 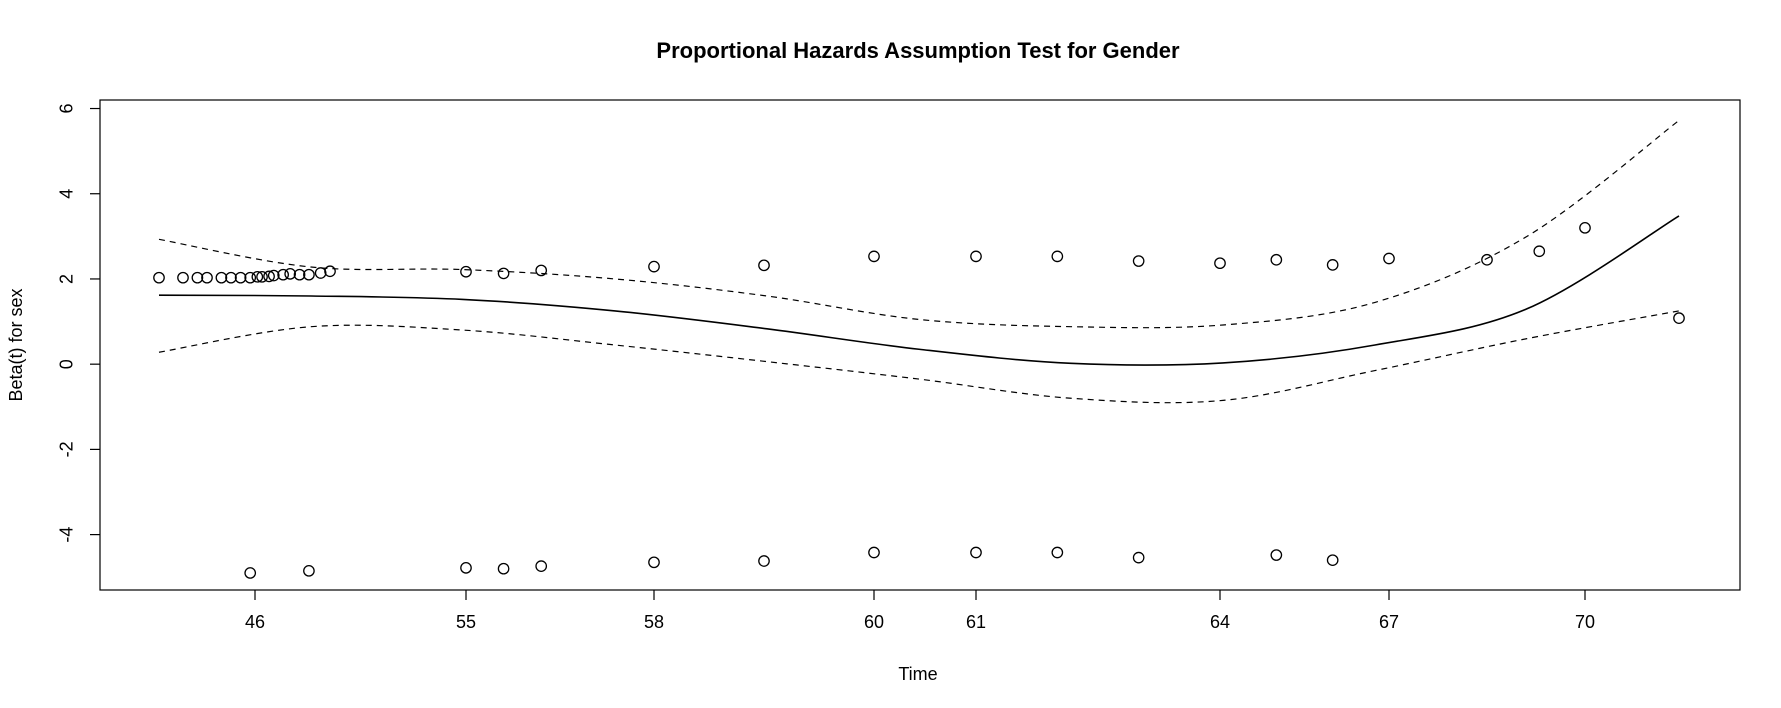 What do you see at coordinates (919, 357) in the screenshot?
I see `lower-confidence-band` at bounding box center [919, 357].